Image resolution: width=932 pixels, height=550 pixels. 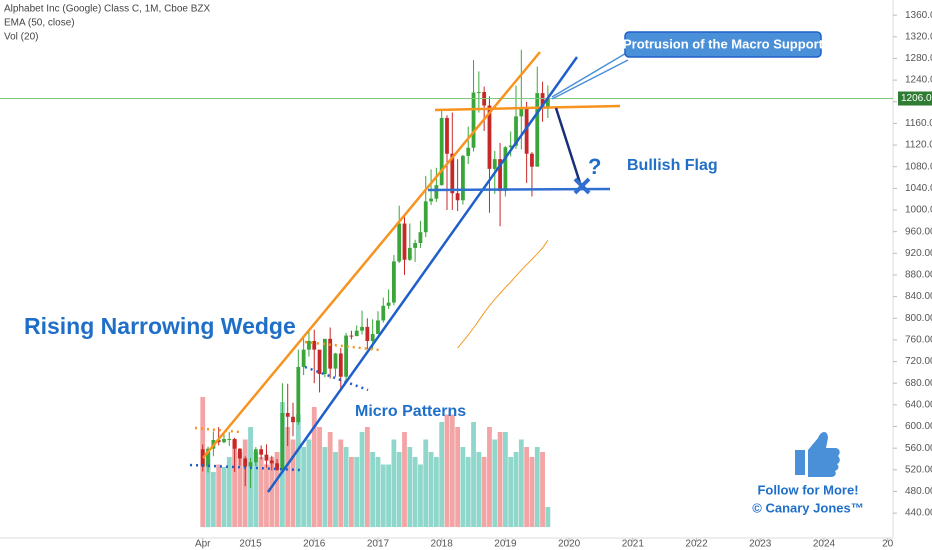 What do you see at coordinates (633, 544) in the screenshot?
I see `x-tick-label: 2021` at bounding box center [633, 544].